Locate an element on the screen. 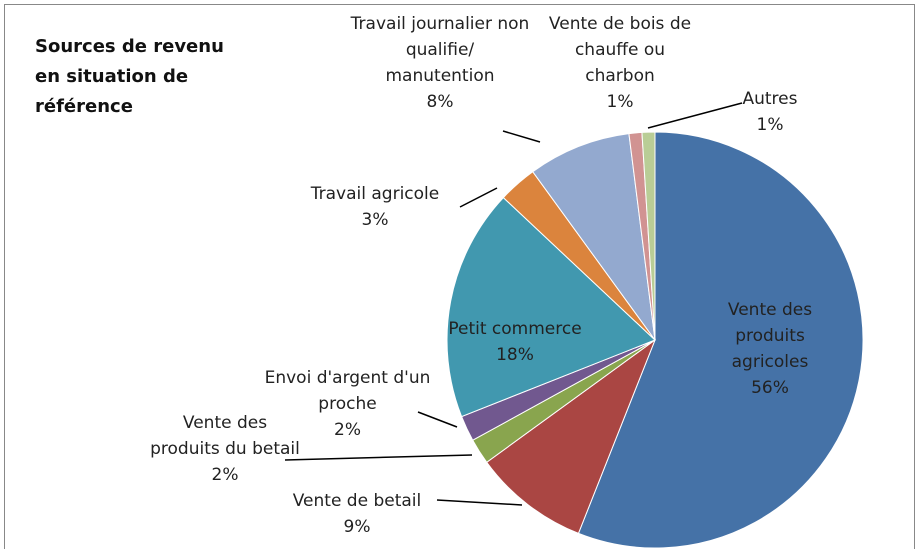  slice-label: Autres 1% is located at coordinates (770, 112).